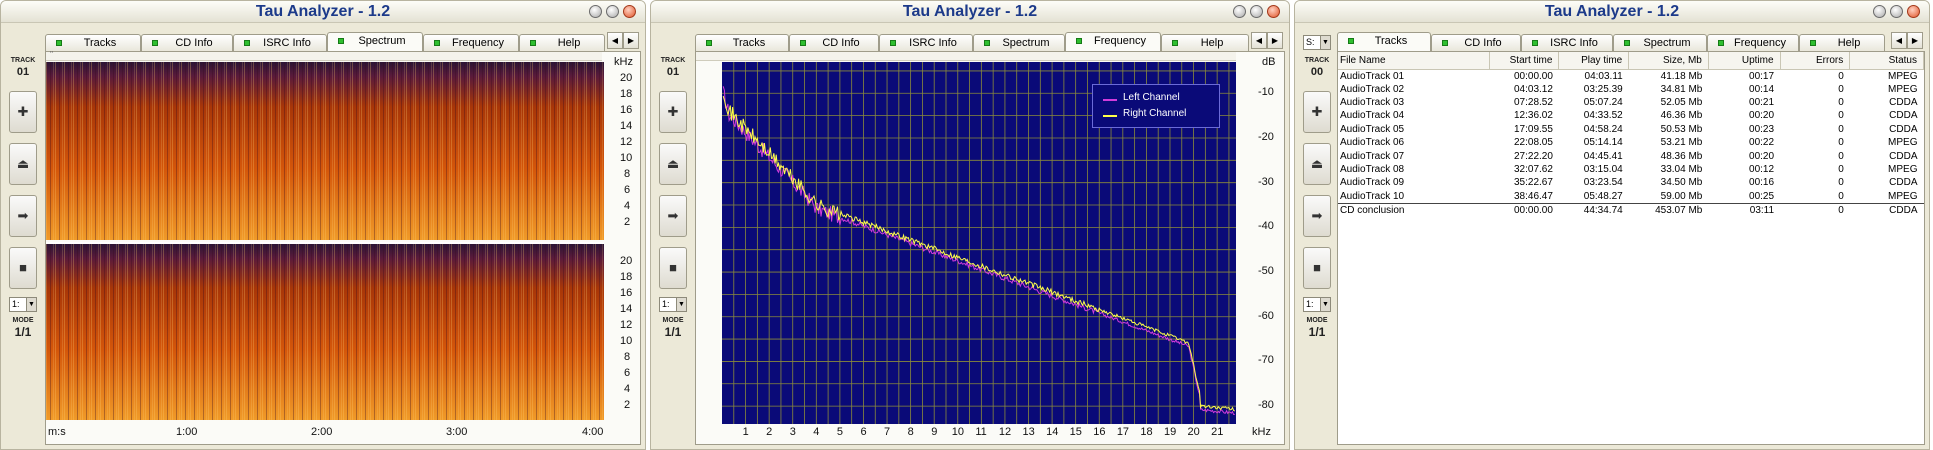 The height and width of the screenshot is (450, 1933). What do you see at coordinates (1744, 61) in the screenshot?
I see `column-header-uptime: Uptime` at bounding box center [1744, 61].